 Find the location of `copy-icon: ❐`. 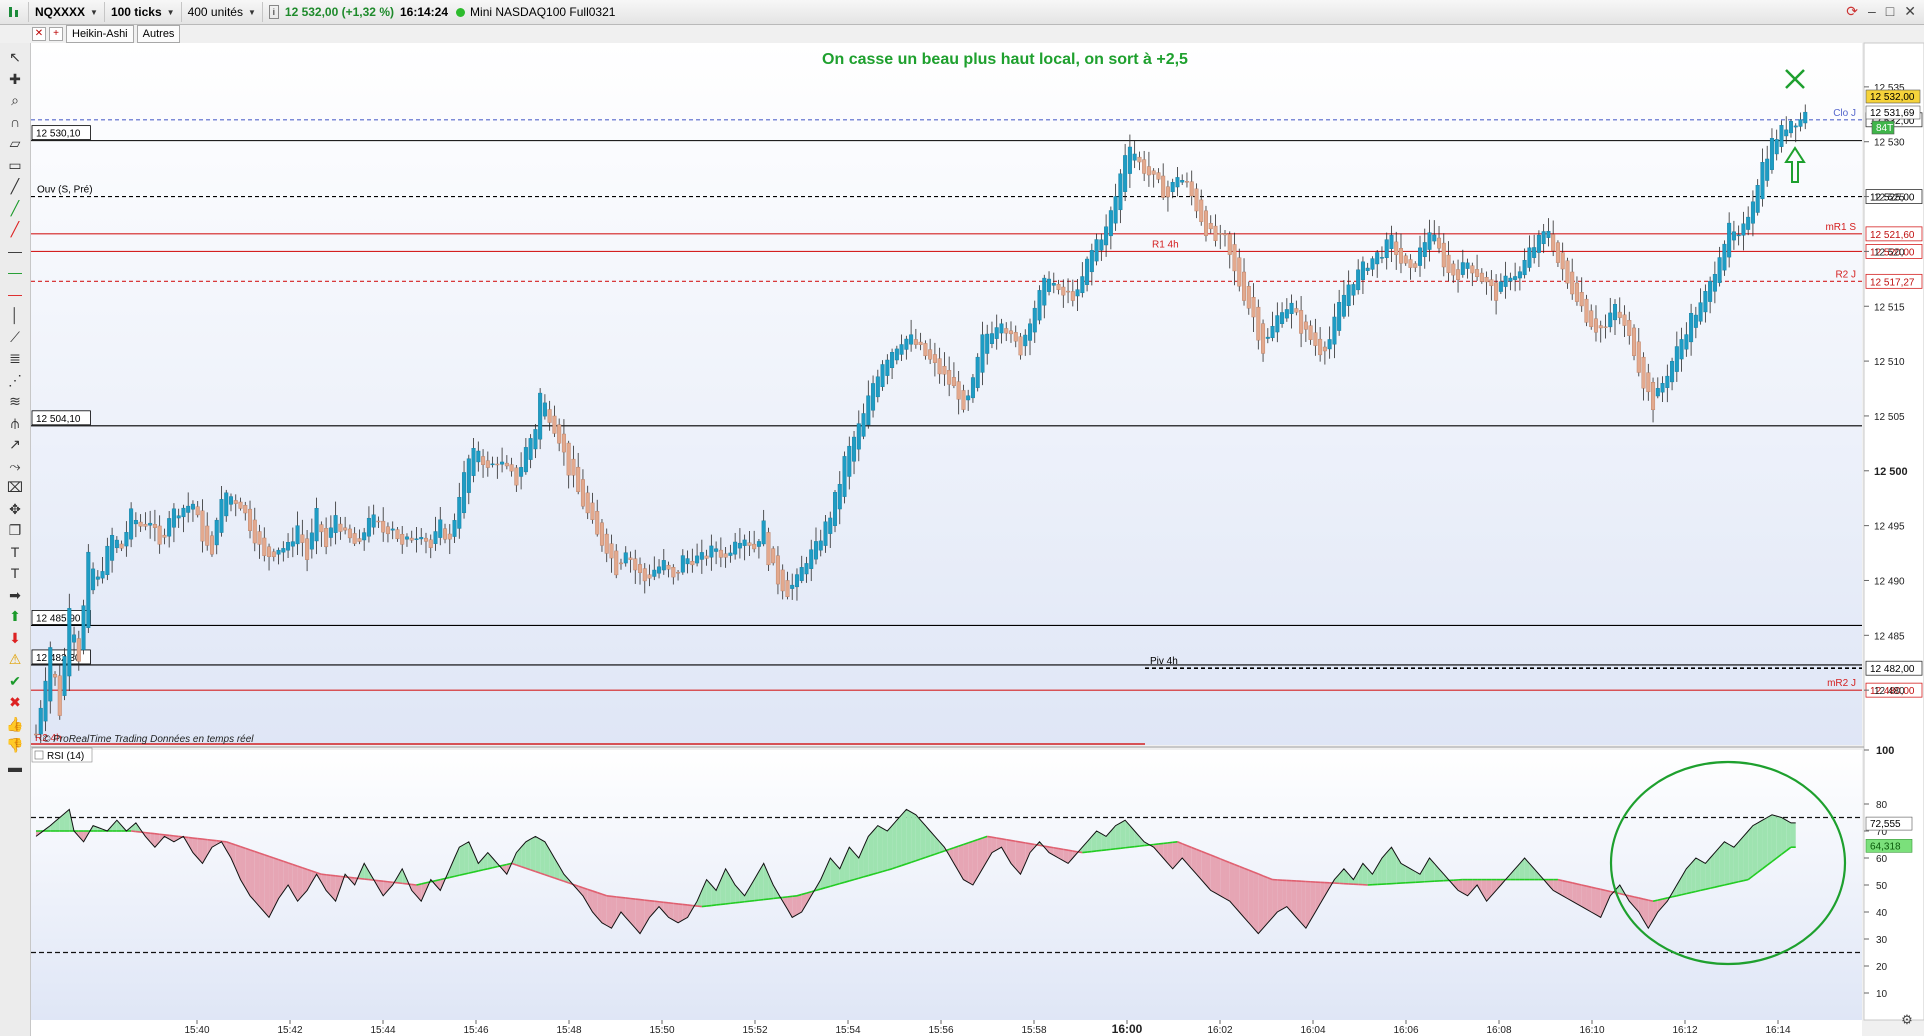

copy-icon: ❐ is located at coordinates (15, 530).